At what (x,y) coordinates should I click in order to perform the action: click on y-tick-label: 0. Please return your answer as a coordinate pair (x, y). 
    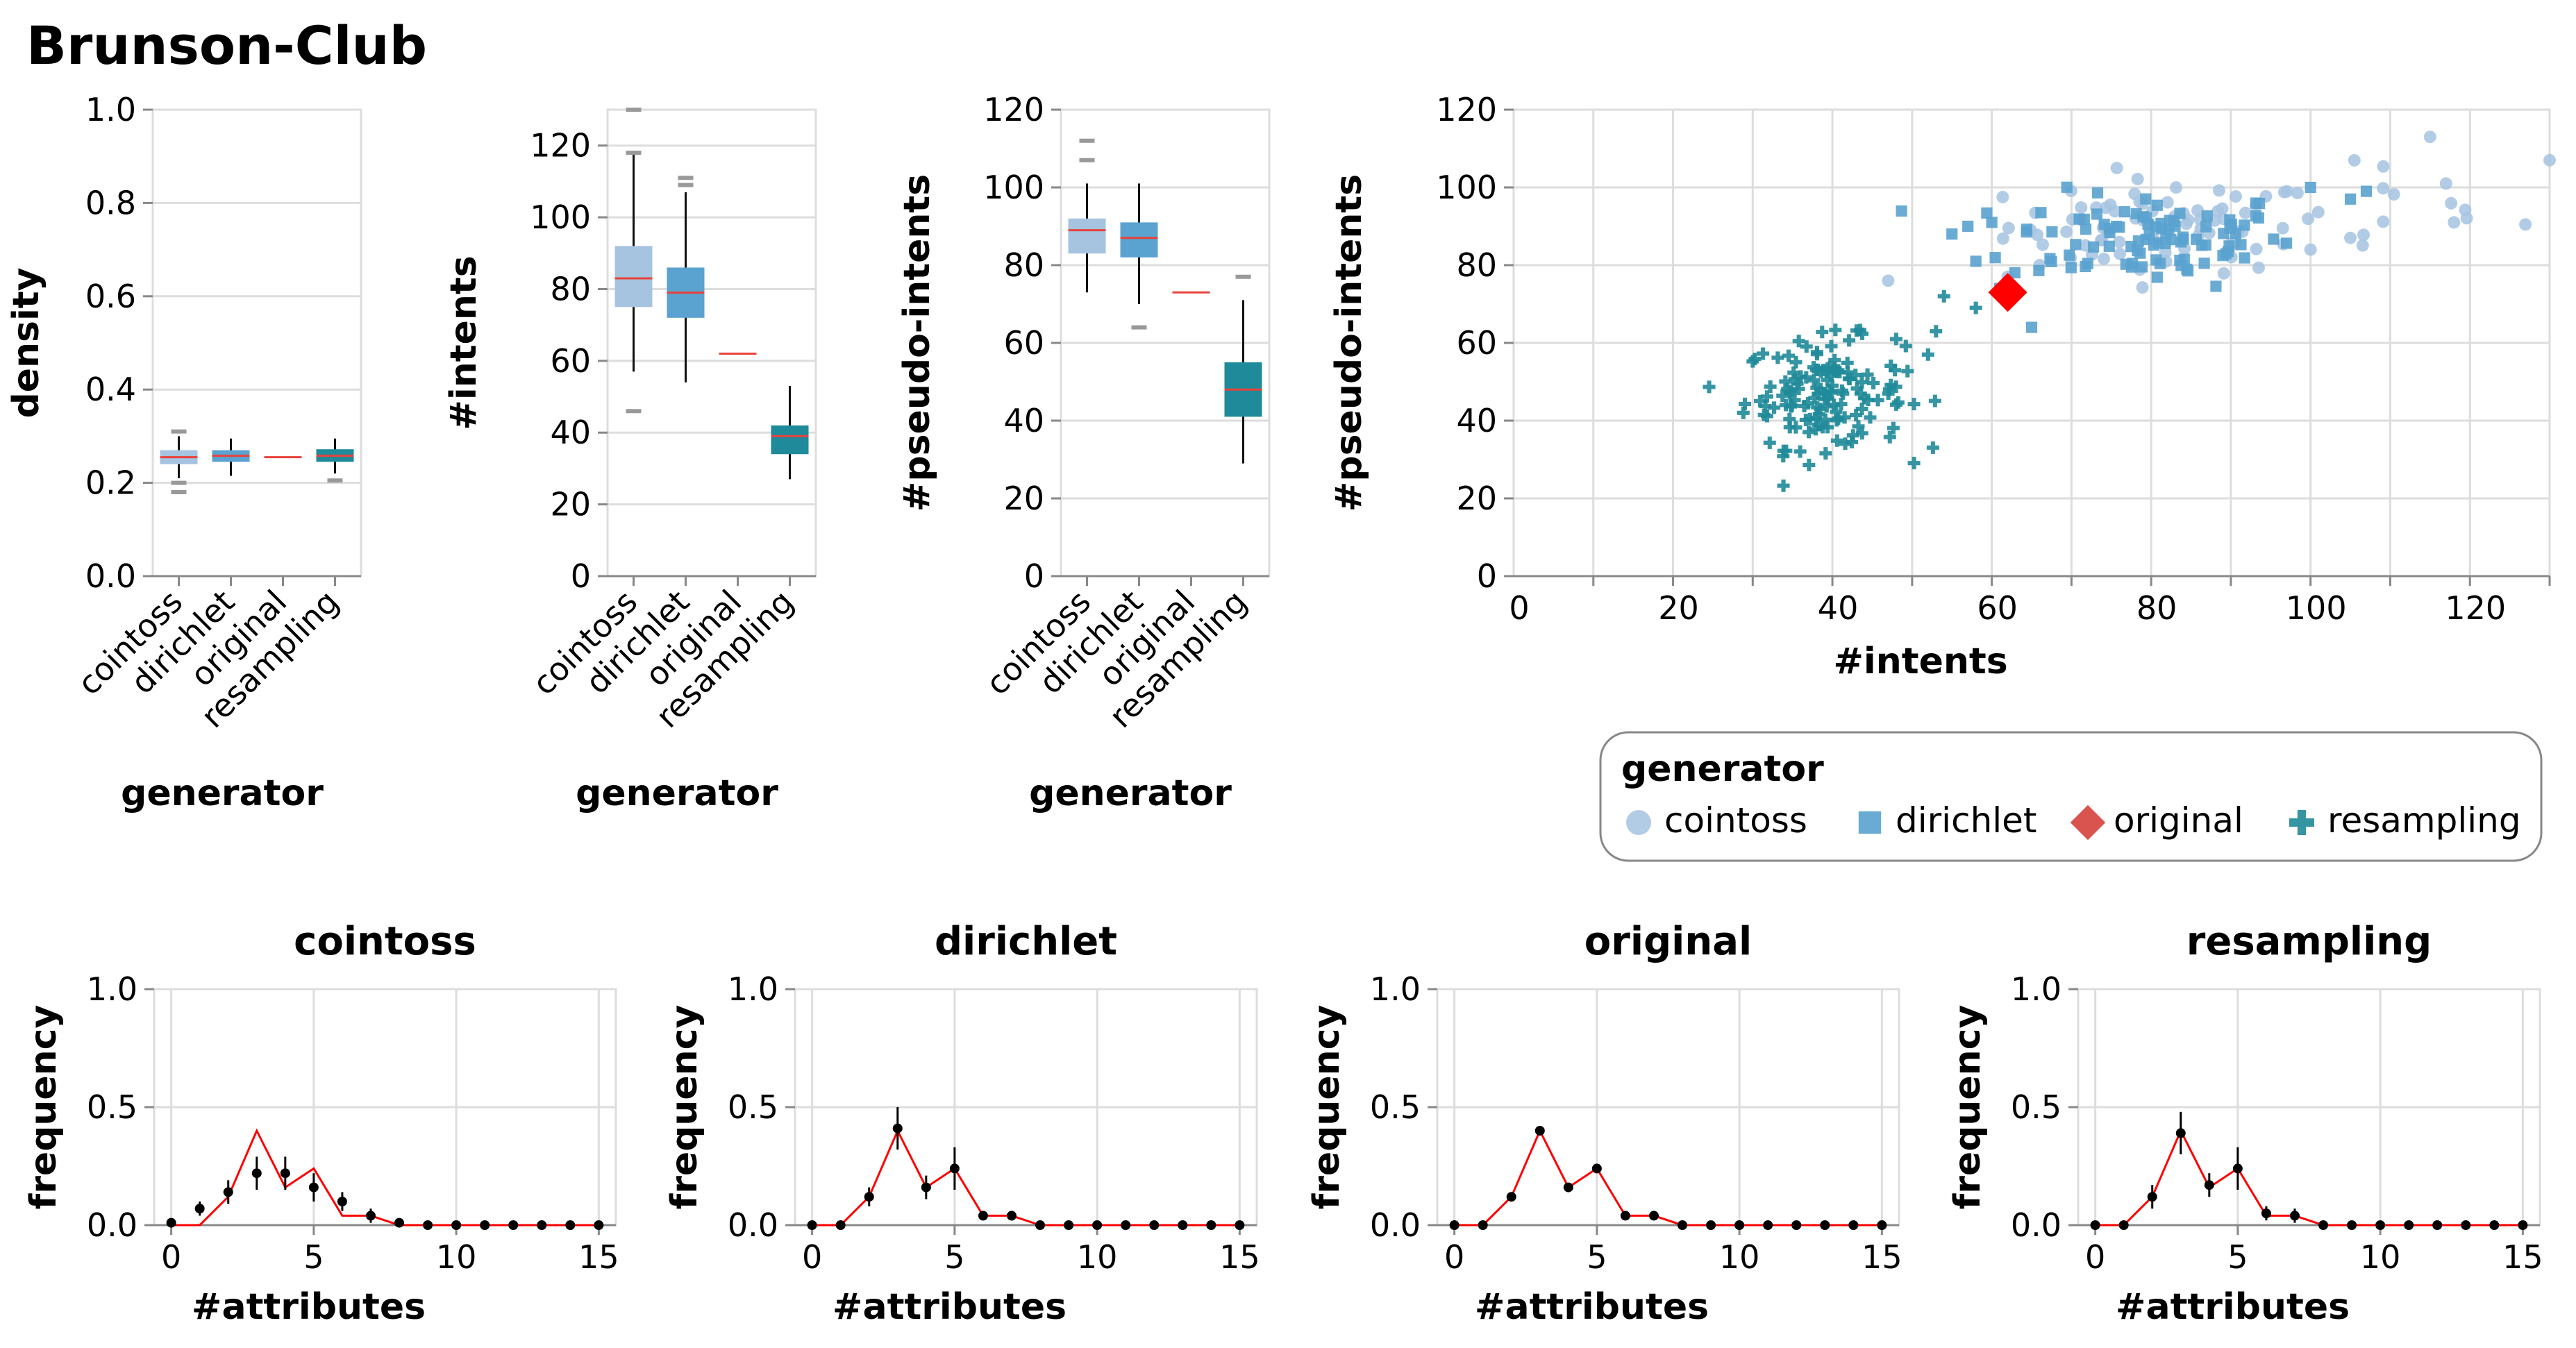
    Looking at the image, I should click on (581, 576).